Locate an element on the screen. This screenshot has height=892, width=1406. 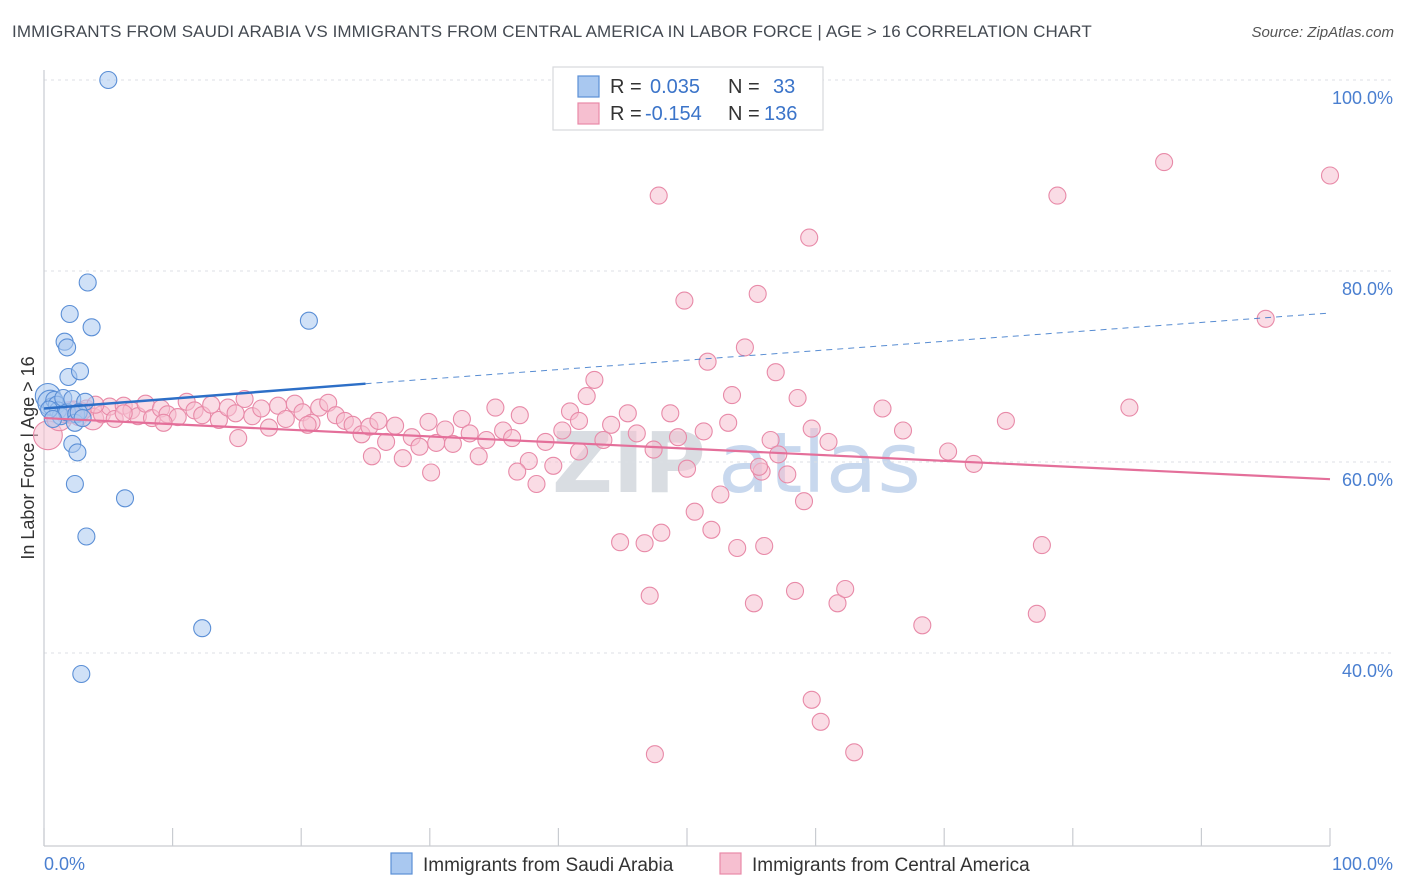
y-tick-label-60: 60.0% is located at coordinates (1367, 480).